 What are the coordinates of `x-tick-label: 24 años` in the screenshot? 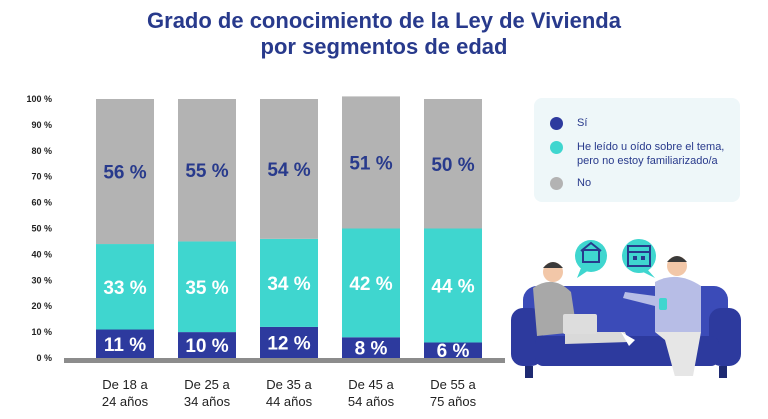 It's located at (125, 401).